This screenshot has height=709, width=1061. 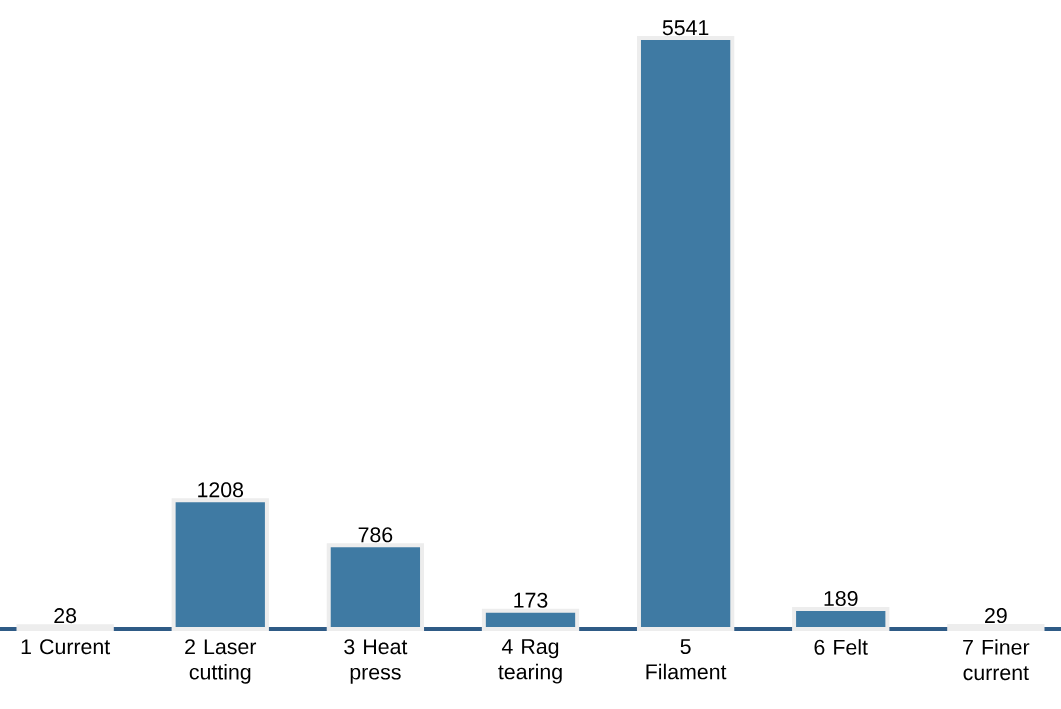 I want to click on data-label: 1208, so click(x=221, y=490).